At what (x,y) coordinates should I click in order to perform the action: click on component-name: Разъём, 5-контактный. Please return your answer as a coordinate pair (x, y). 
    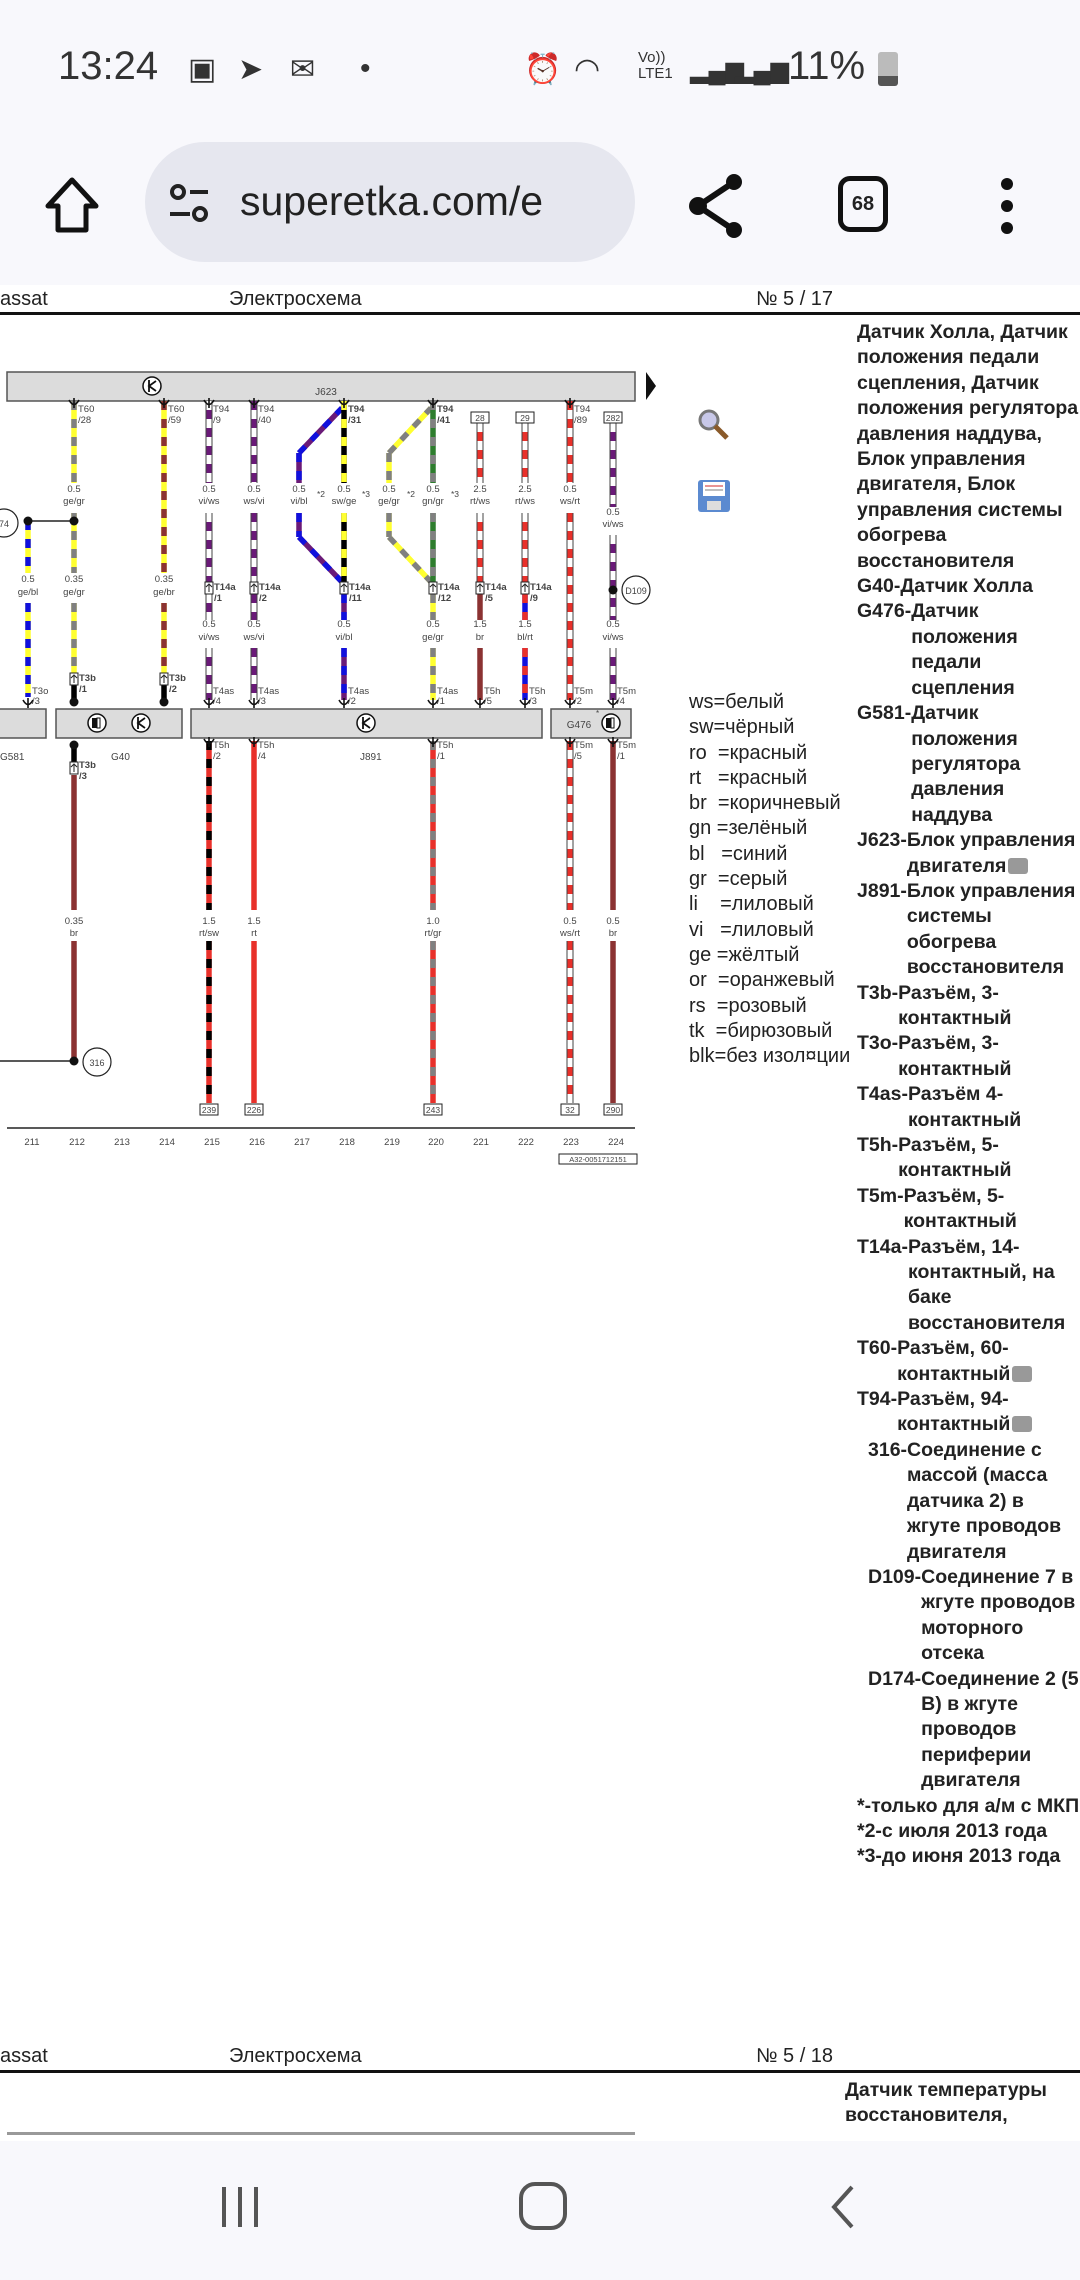
    Looking at the image, I should click on (960, 1208).